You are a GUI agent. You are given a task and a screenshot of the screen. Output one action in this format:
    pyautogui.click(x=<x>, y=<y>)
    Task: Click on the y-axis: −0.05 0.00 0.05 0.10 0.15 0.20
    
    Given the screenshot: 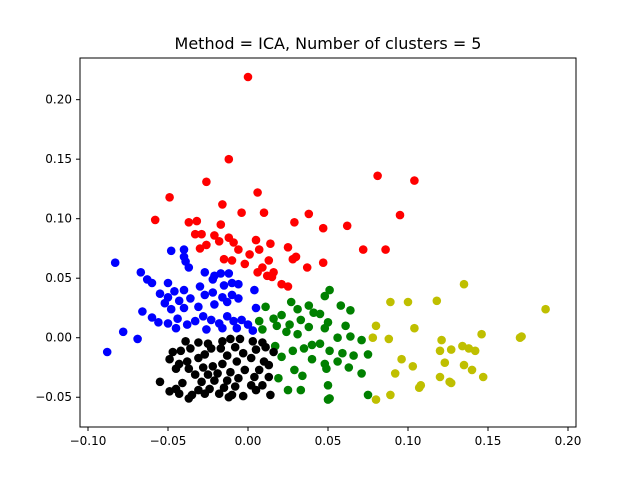 What is the action you would take?
    pyautogui.click(x=57, y=248)
    